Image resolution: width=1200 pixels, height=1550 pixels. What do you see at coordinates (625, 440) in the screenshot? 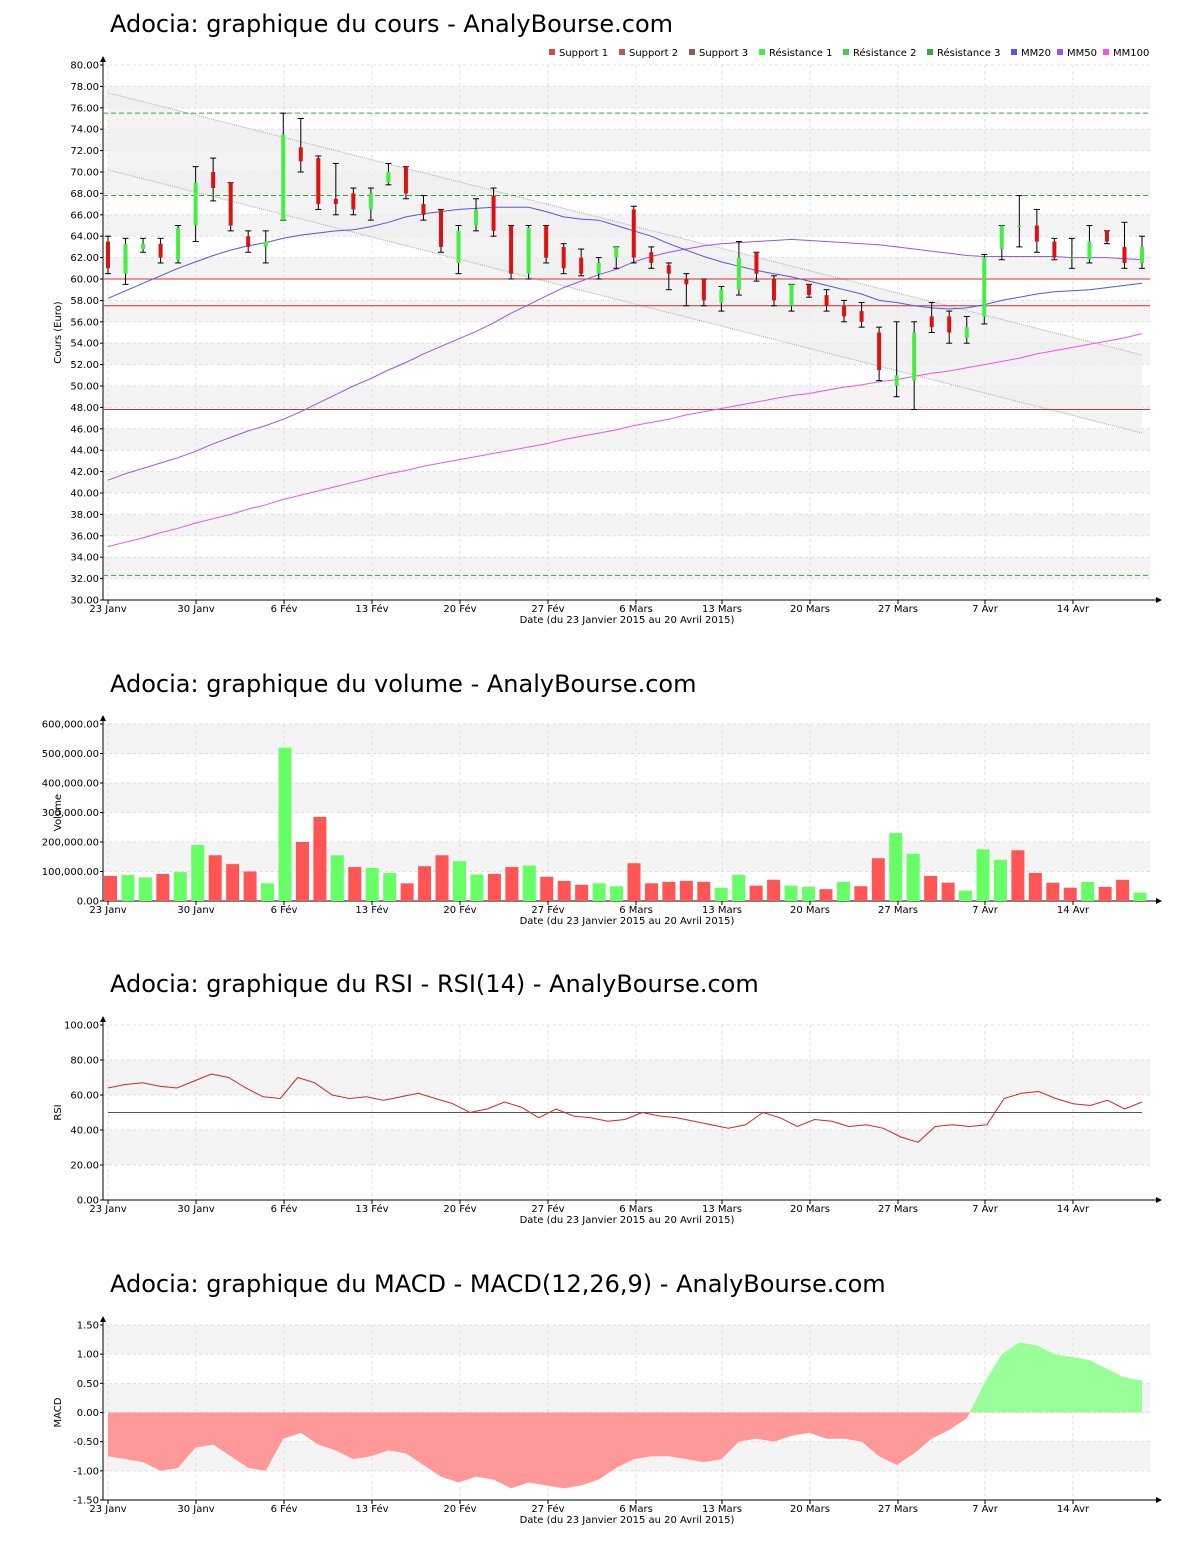
I see `mm100-line` at bounding box center [625, 440].